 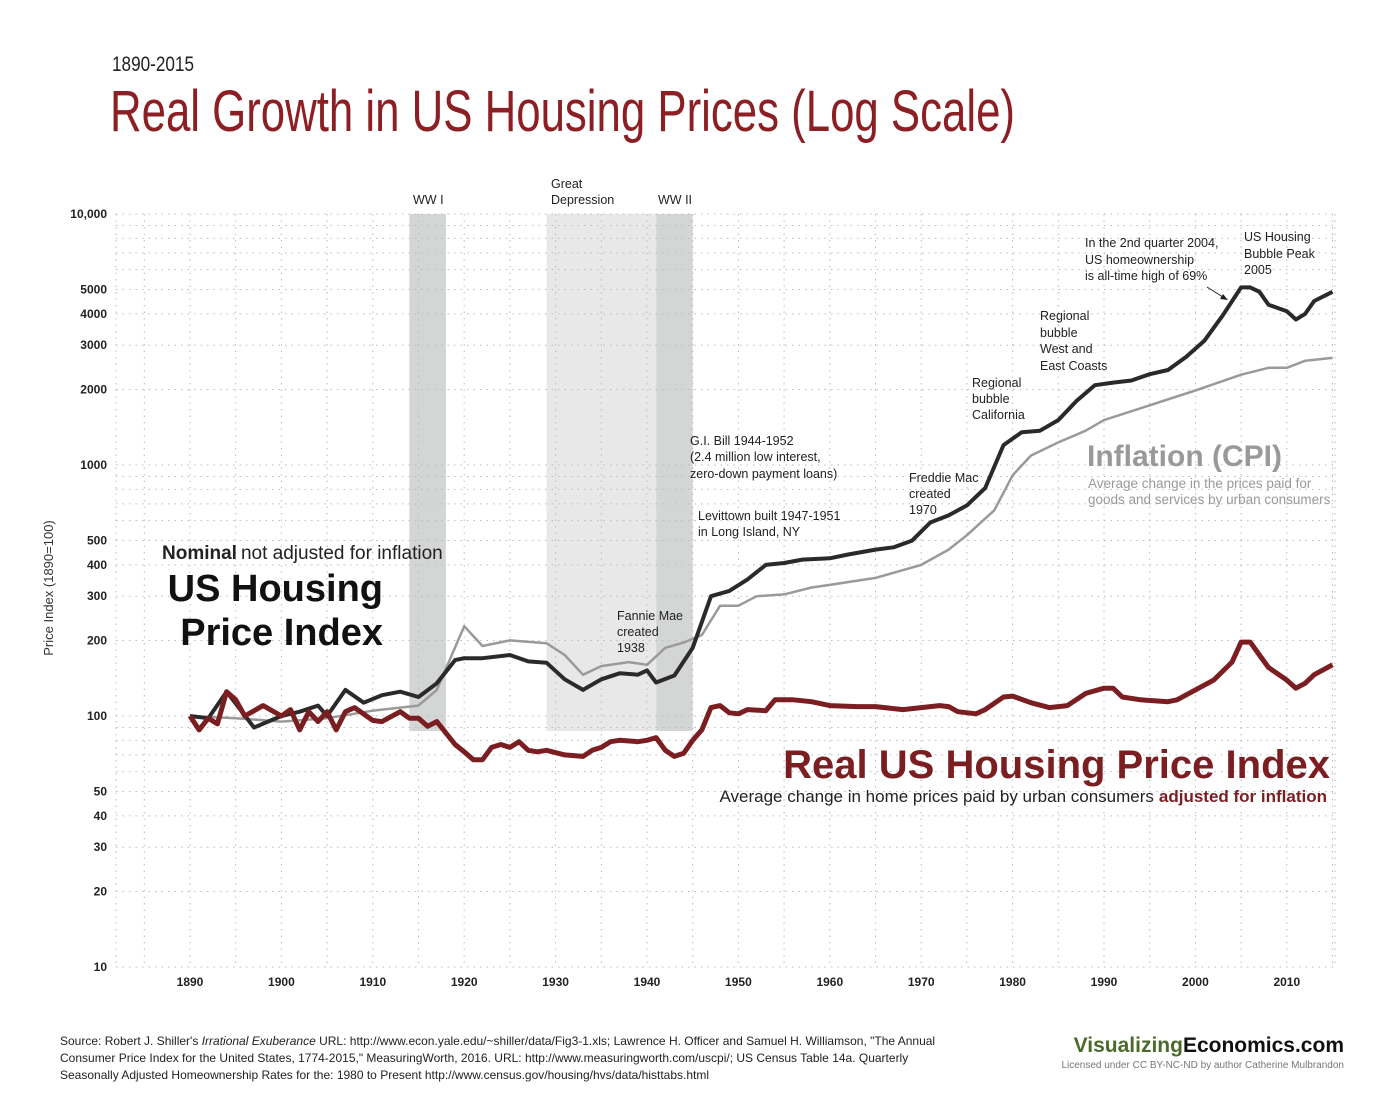 I want to click on shaded-periods, so click(x=551, y=472).